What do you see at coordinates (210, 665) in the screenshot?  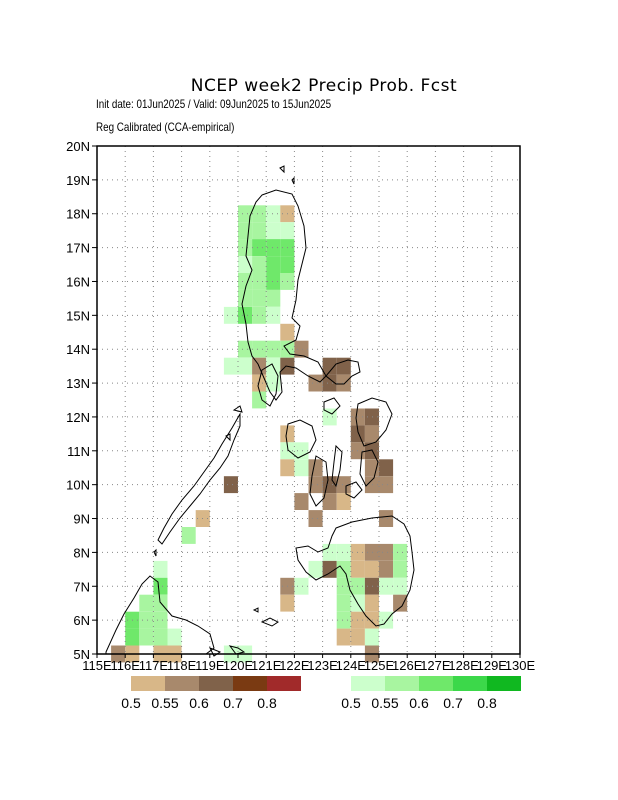 I see `longitude-label: 119E` at bounding box center [210, 665].